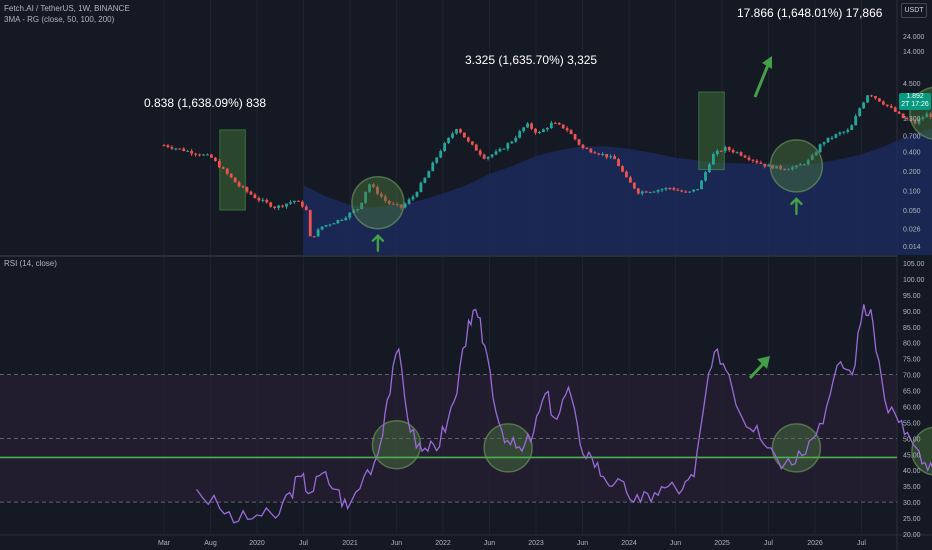 The height and width of the screenshot is (550, 932). I want to click on symbol-title: Fetch.AI / TetherUS, 1W, BINANCE, so click(67, 8).